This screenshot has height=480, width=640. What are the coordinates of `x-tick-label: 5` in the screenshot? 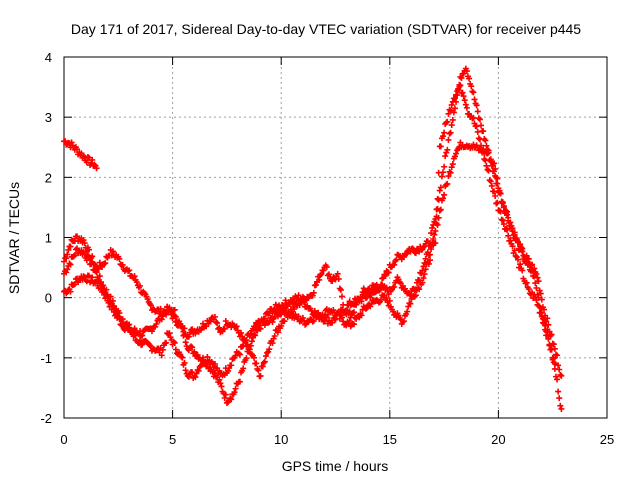 It's located at (172, 439).